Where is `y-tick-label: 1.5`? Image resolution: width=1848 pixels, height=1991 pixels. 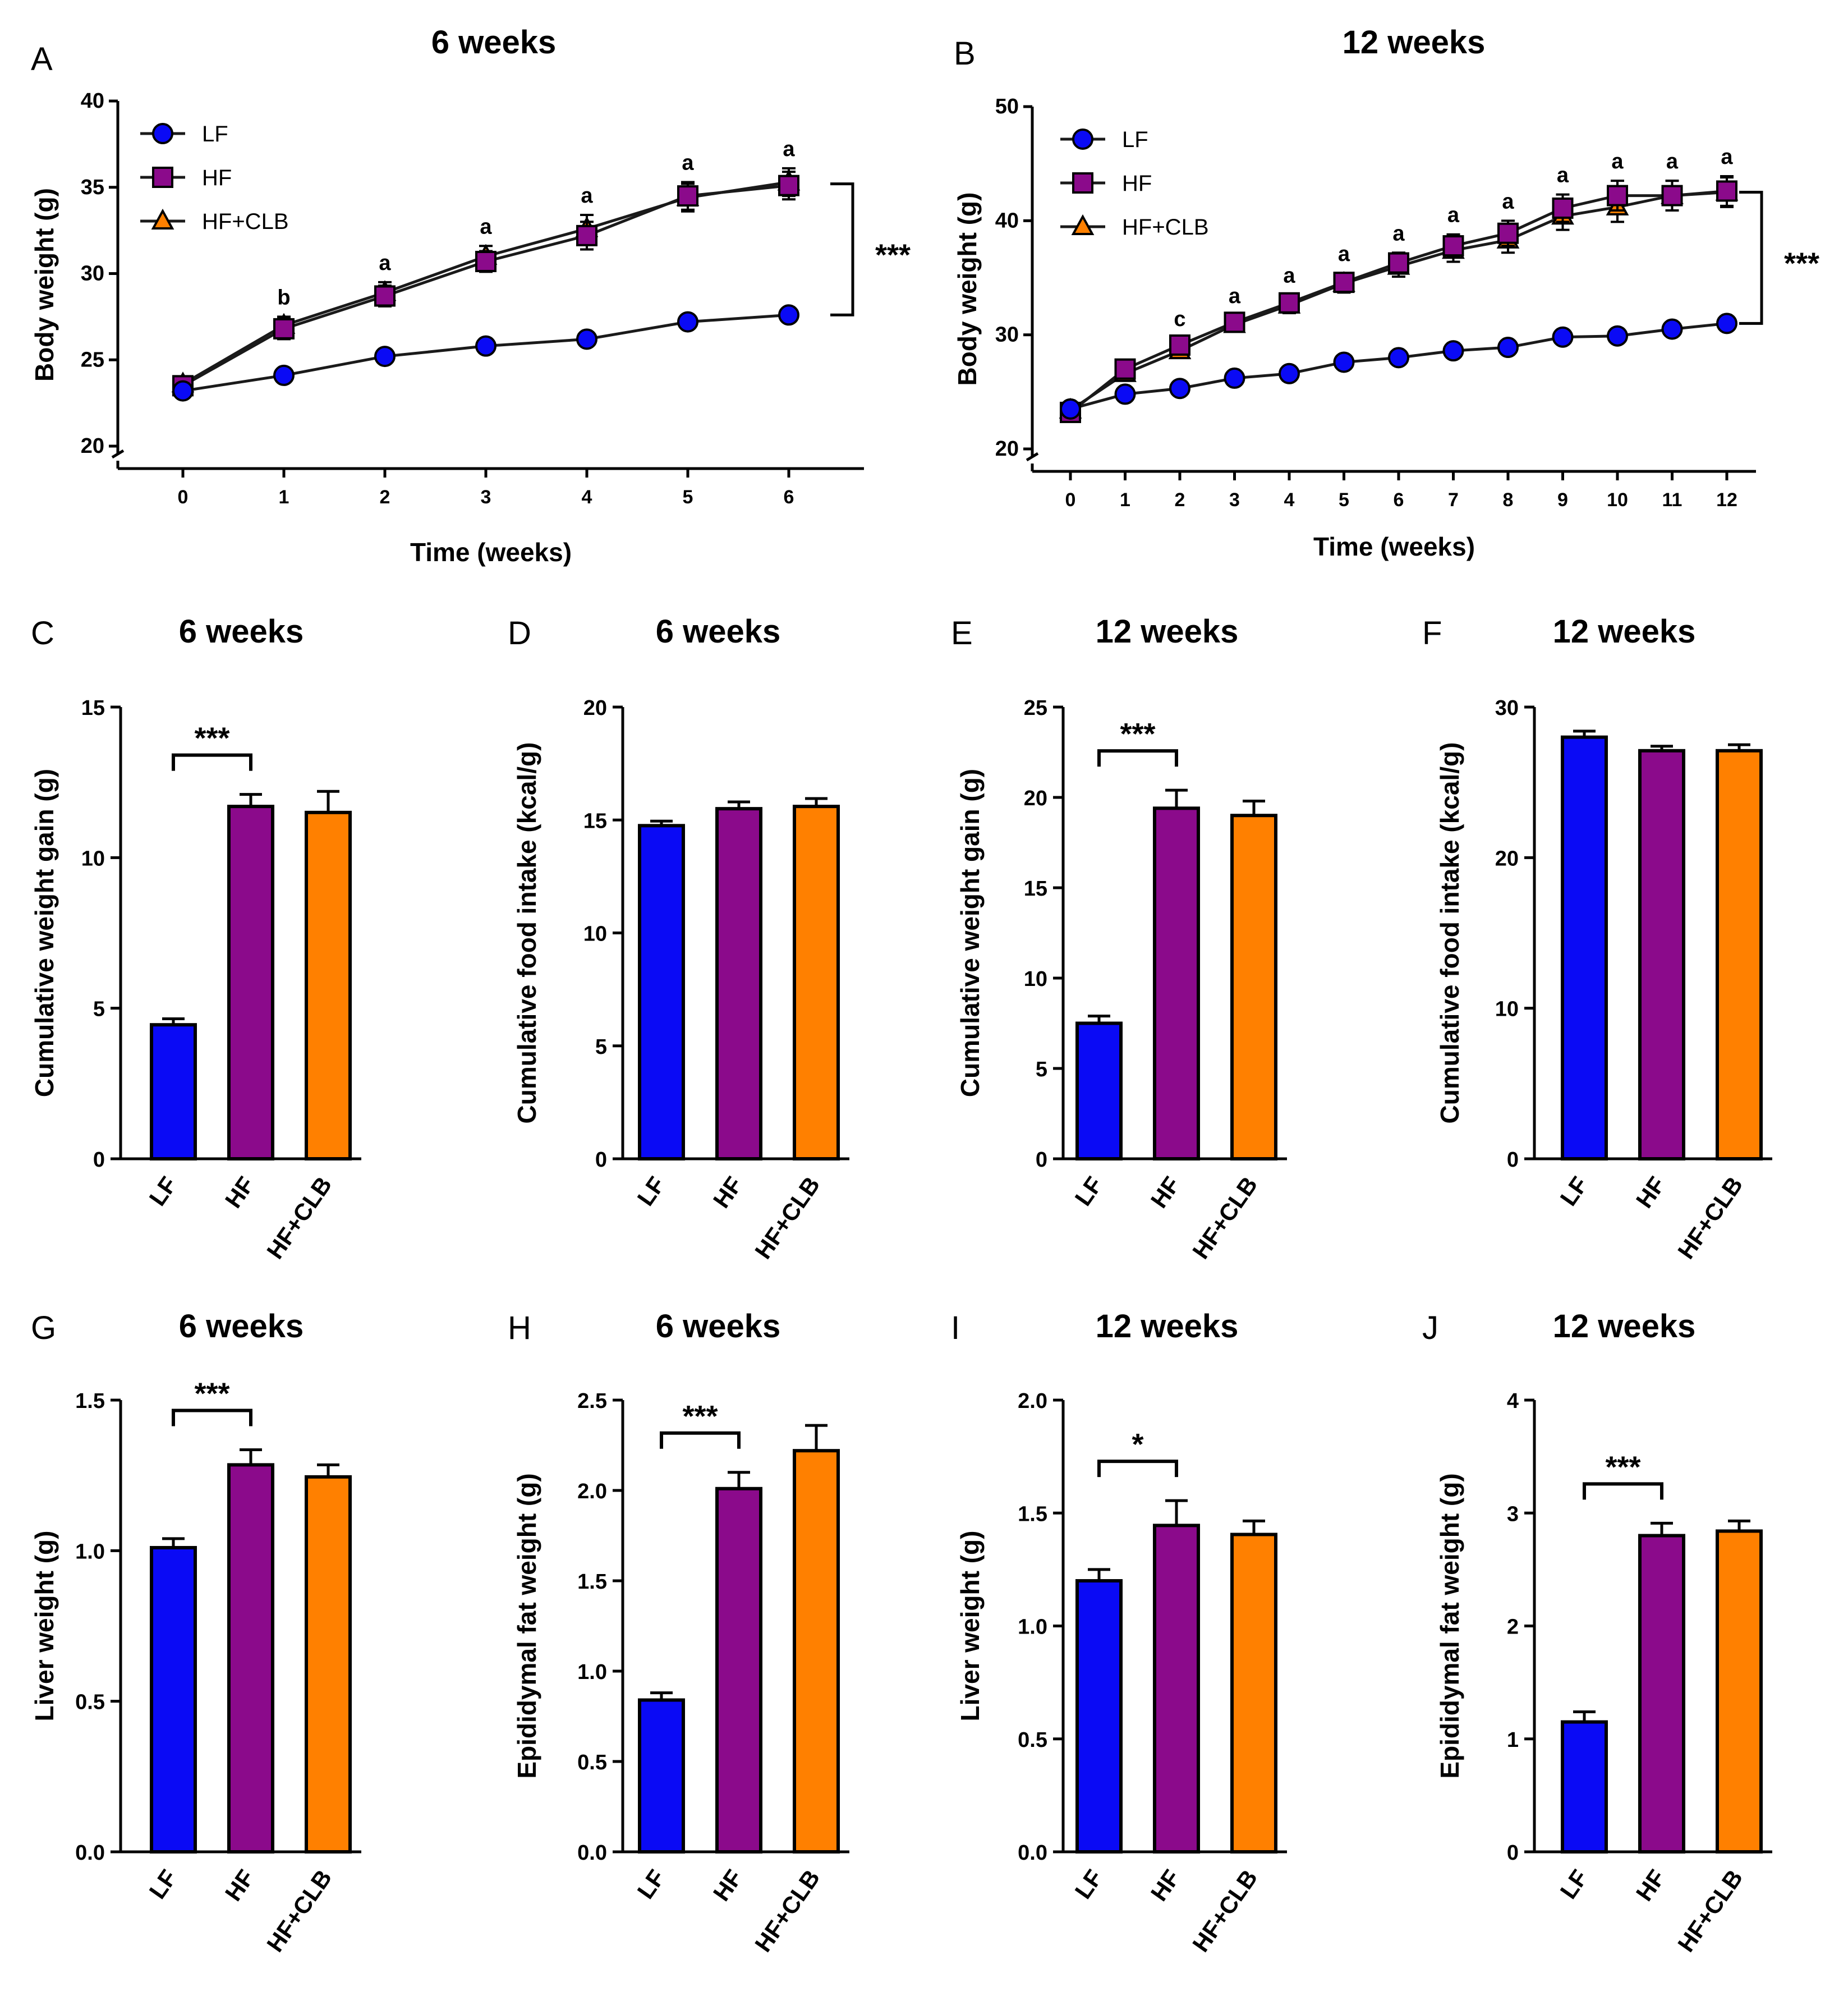
y-tick-label: 1.5 is located at coordinates (592, 1582).